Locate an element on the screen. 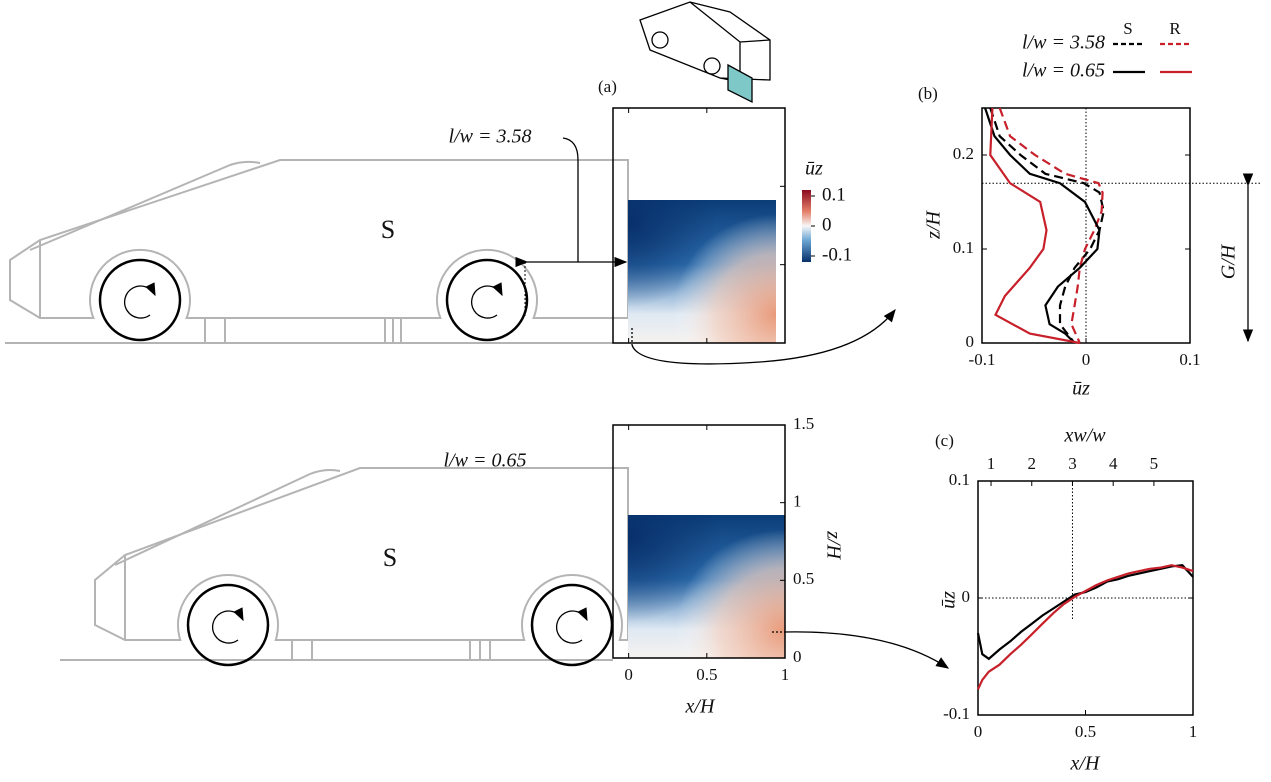 Image resolution: width=1271 pixels, height=782 pixels. y-tick-label: -0.1 is located at coordinates (956, 713).